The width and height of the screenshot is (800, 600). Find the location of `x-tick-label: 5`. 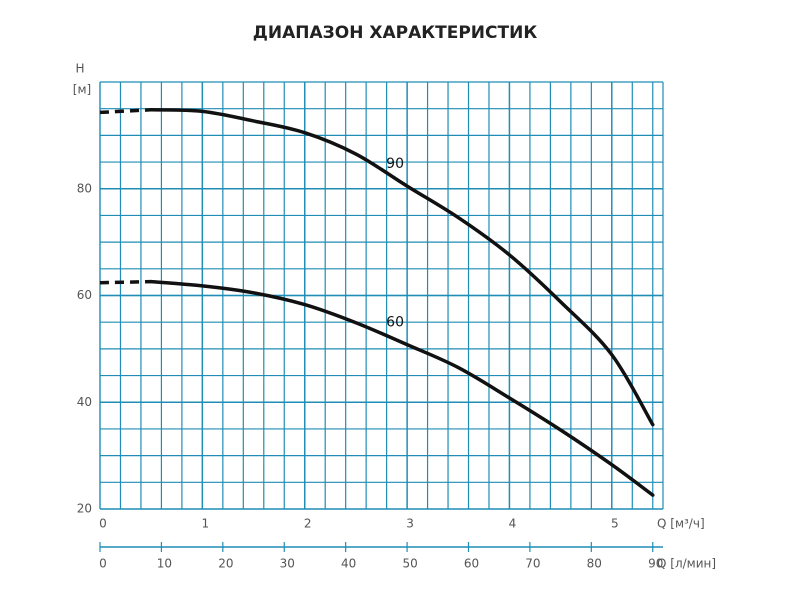

x-tick-label: 5 is located at coordinates (615, 524).